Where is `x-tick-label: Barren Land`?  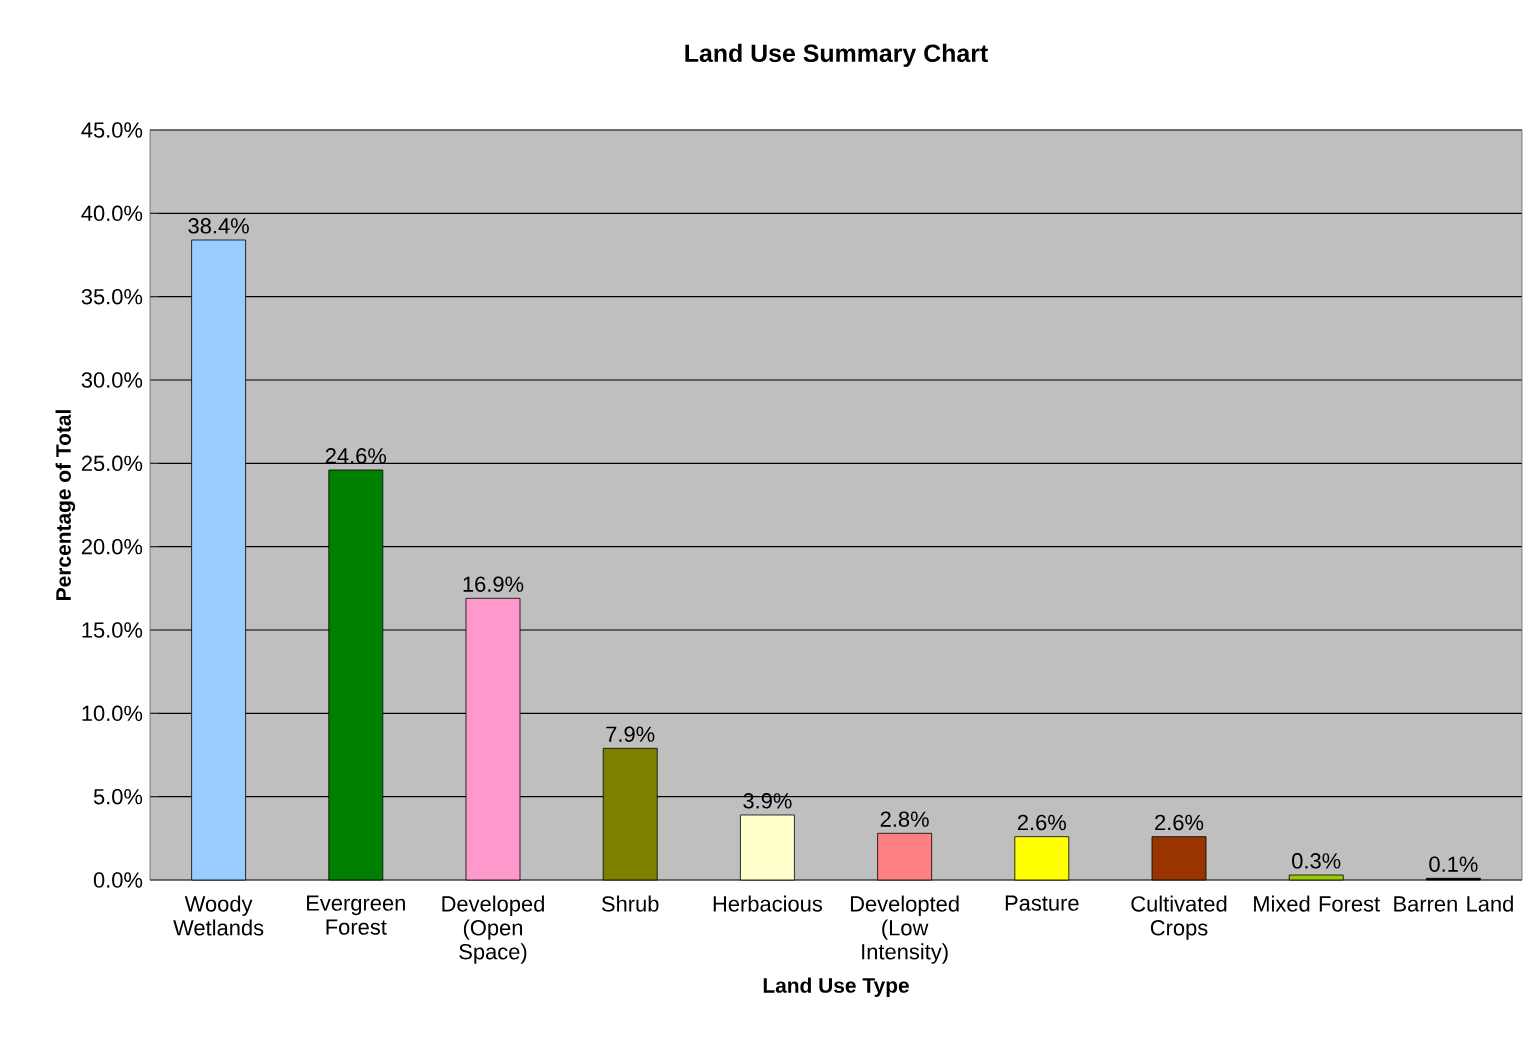 x-tick-label: Barren Land is located at coordinates (1453, 903).